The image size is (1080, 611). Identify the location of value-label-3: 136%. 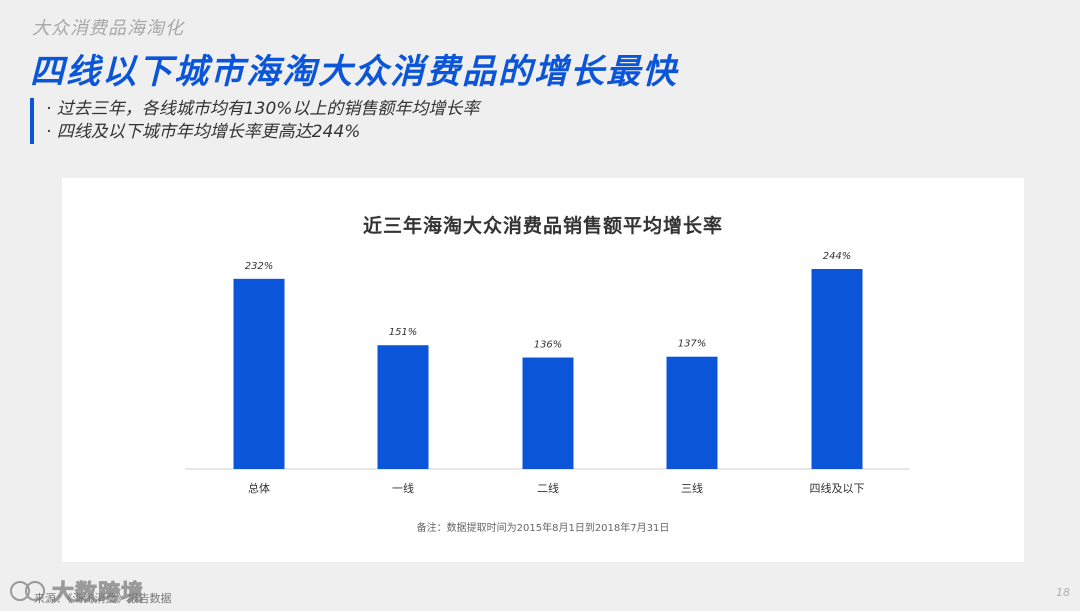
(548, 345).